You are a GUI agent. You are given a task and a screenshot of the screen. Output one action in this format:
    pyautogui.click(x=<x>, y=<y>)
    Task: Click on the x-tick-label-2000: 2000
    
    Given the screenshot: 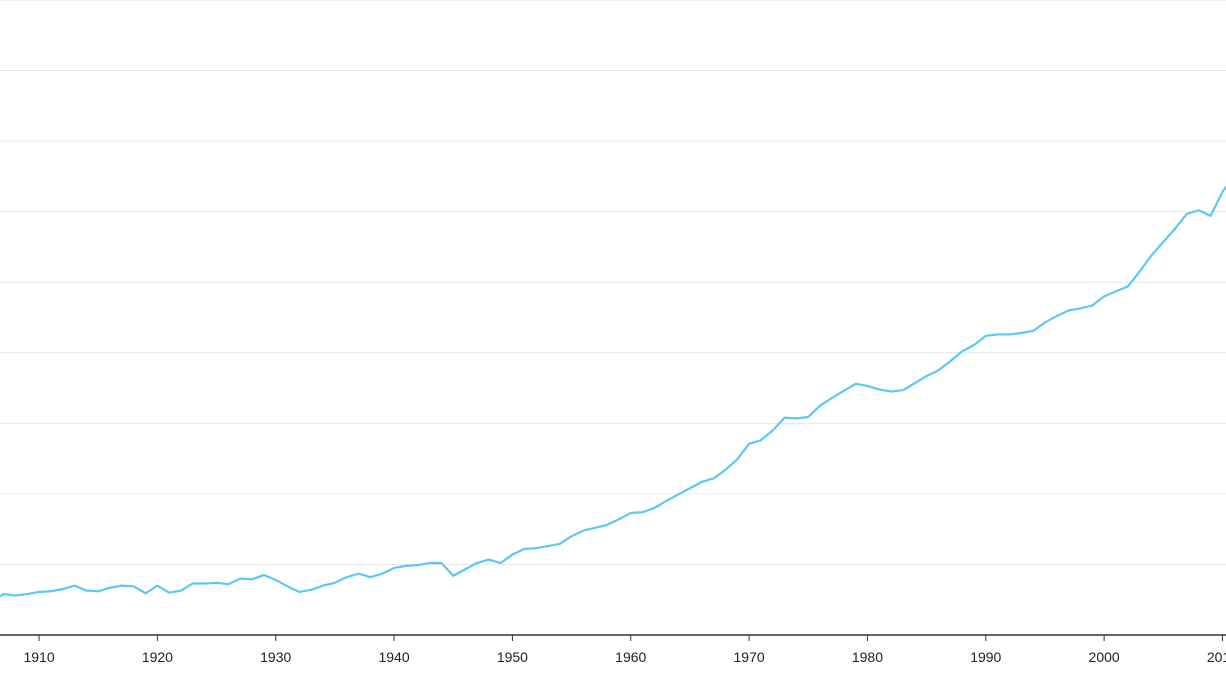 What is the action you would take?
    pyautogui.click(x=1104, y=657)
    